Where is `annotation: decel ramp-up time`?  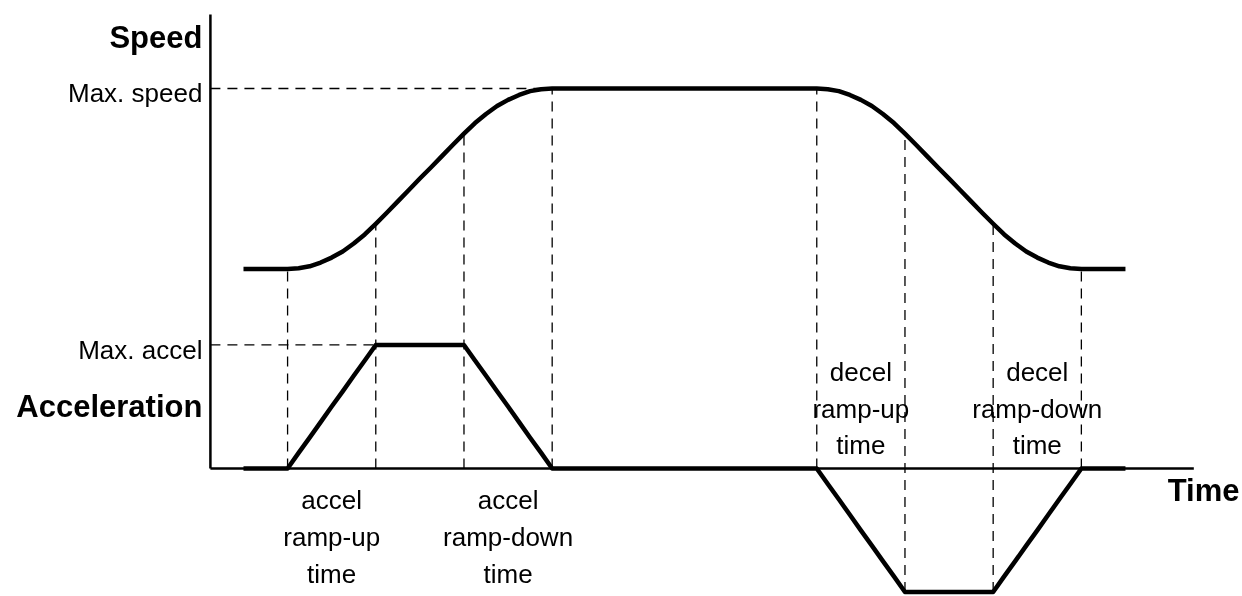 annotation: decel ramp-up time is located at coordinates (861, 408).